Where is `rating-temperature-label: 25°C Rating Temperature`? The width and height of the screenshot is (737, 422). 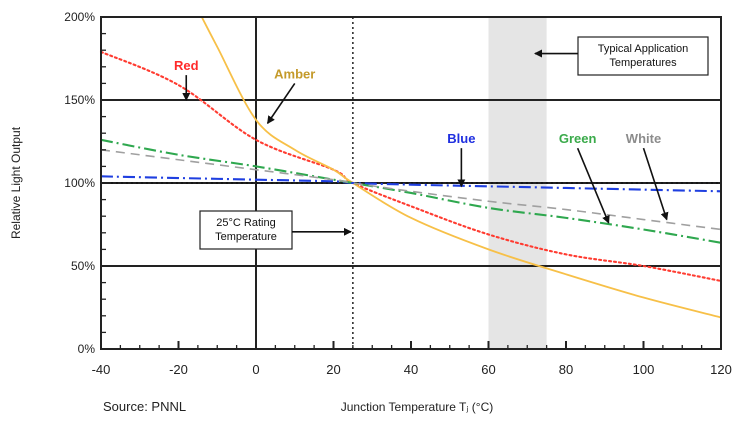 rating-temperature-label: 25°C Rating Temperature is located at coordinates (246, 230).